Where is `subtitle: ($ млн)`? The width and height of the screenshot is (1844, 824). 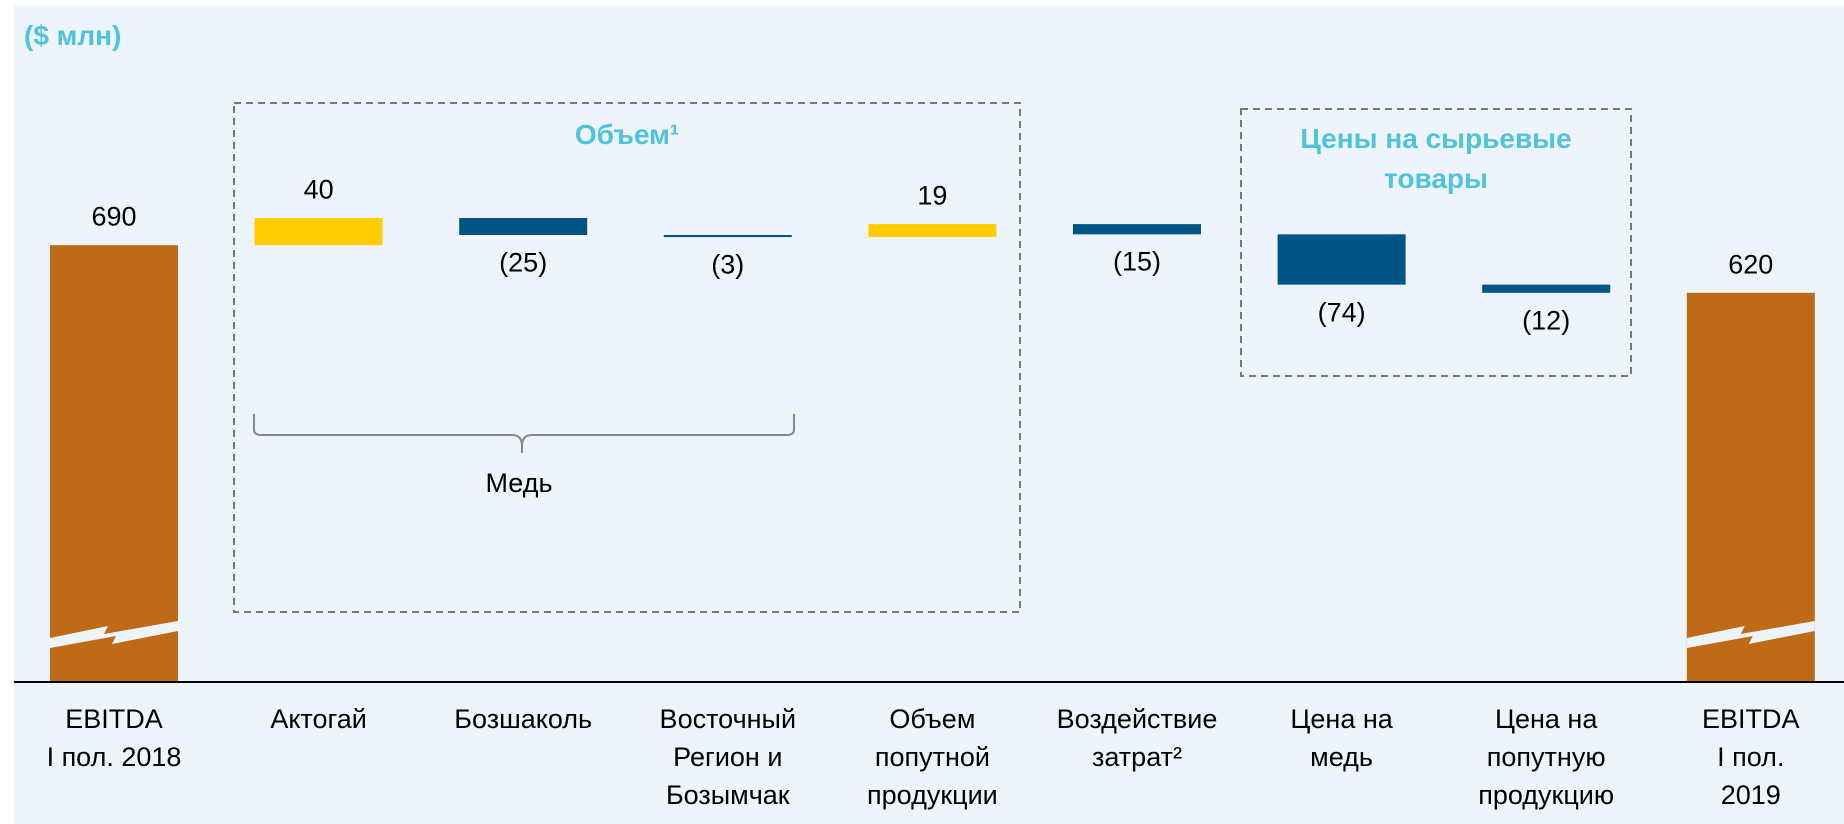 subtitle: ($ млн) is located at coordinates (73, 35).